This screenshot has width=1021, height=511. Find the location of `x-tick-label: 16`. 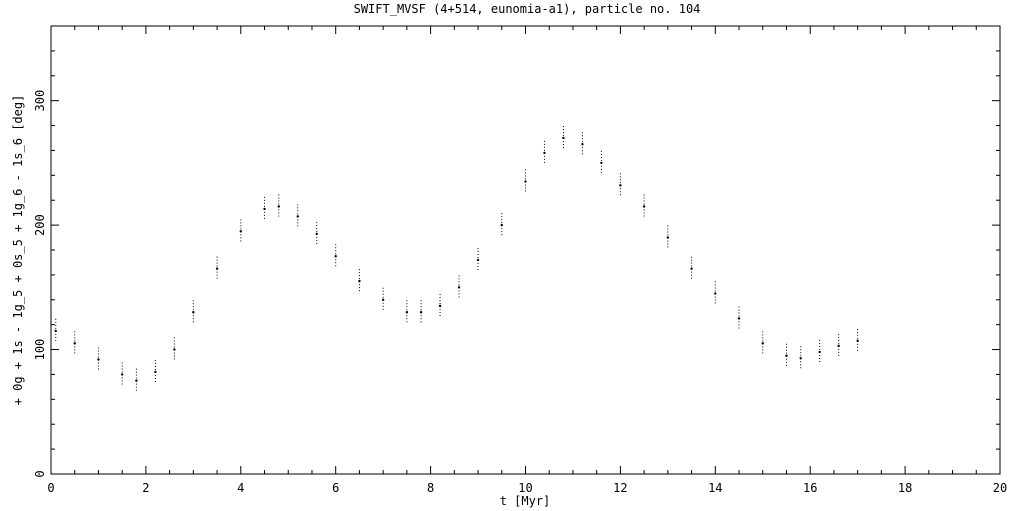

x-tick-label: 16 is located at coordinates (810, 488).